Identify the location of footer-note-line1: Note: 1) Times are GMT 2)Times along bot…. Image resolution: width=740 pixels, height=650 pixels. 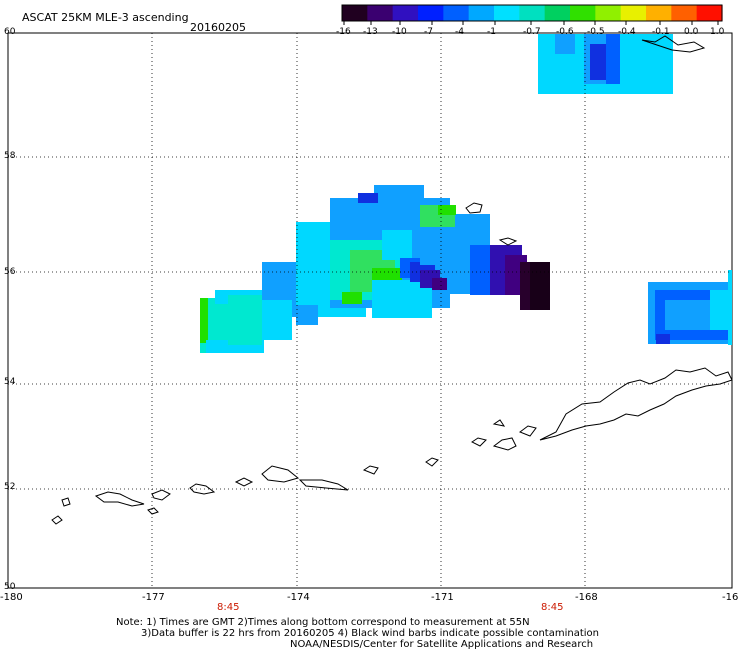
(323, 622).